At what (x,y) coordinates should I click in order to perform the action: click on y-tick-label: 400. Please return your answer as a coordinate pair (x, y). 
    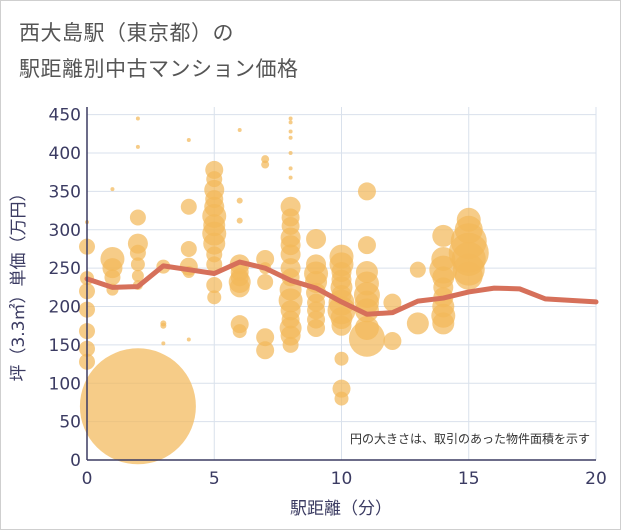
    Looking at the image, I should click on (65, 154).